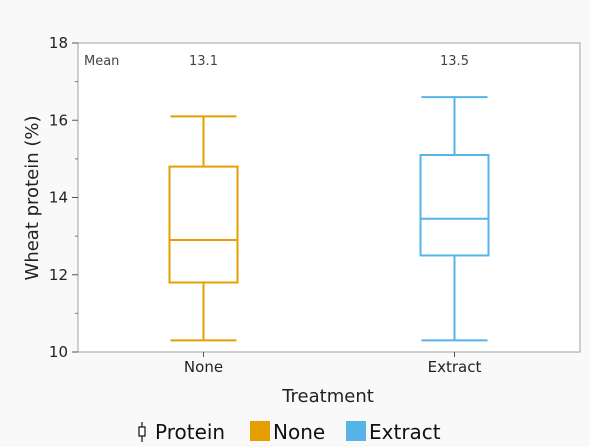 This screenshot has height=447, width=590. Describe the element at coordinates (327, 396) in the screenshot. I see `x-axis-title: Treatment` at that location.